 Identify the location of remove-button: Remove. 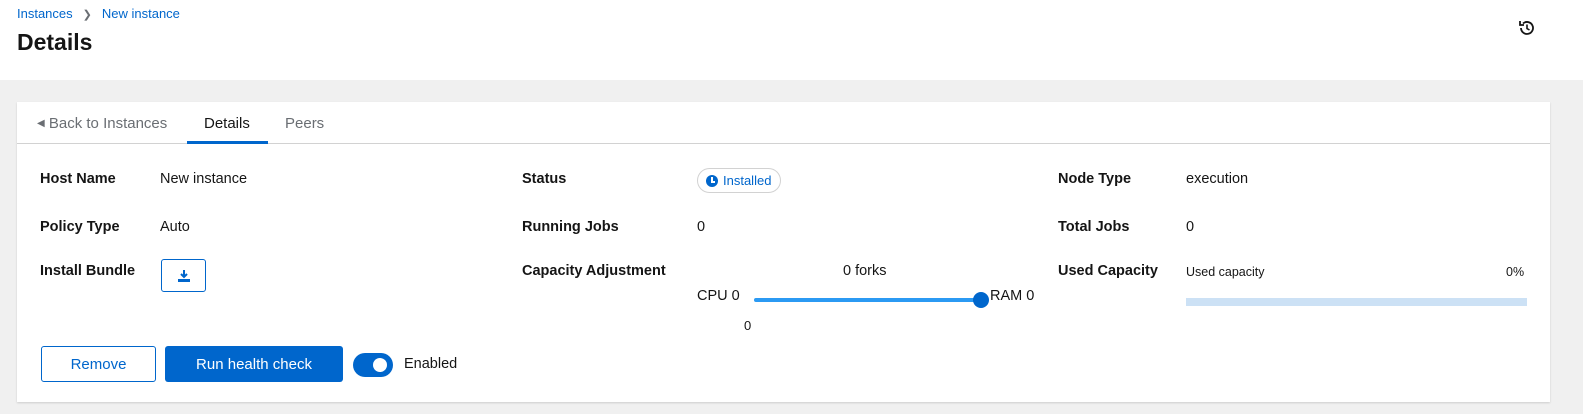
(98, 364).